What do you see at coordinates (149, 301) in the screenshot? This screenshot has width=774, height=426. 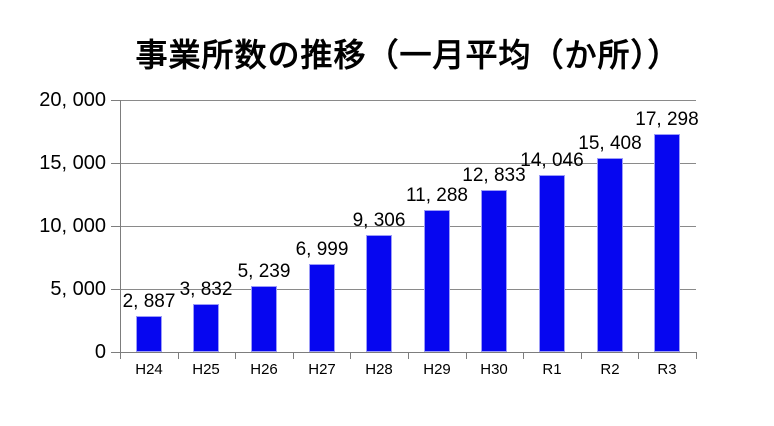 I see `value-label-H24: 2, 887` at bounding box center [149, 301].